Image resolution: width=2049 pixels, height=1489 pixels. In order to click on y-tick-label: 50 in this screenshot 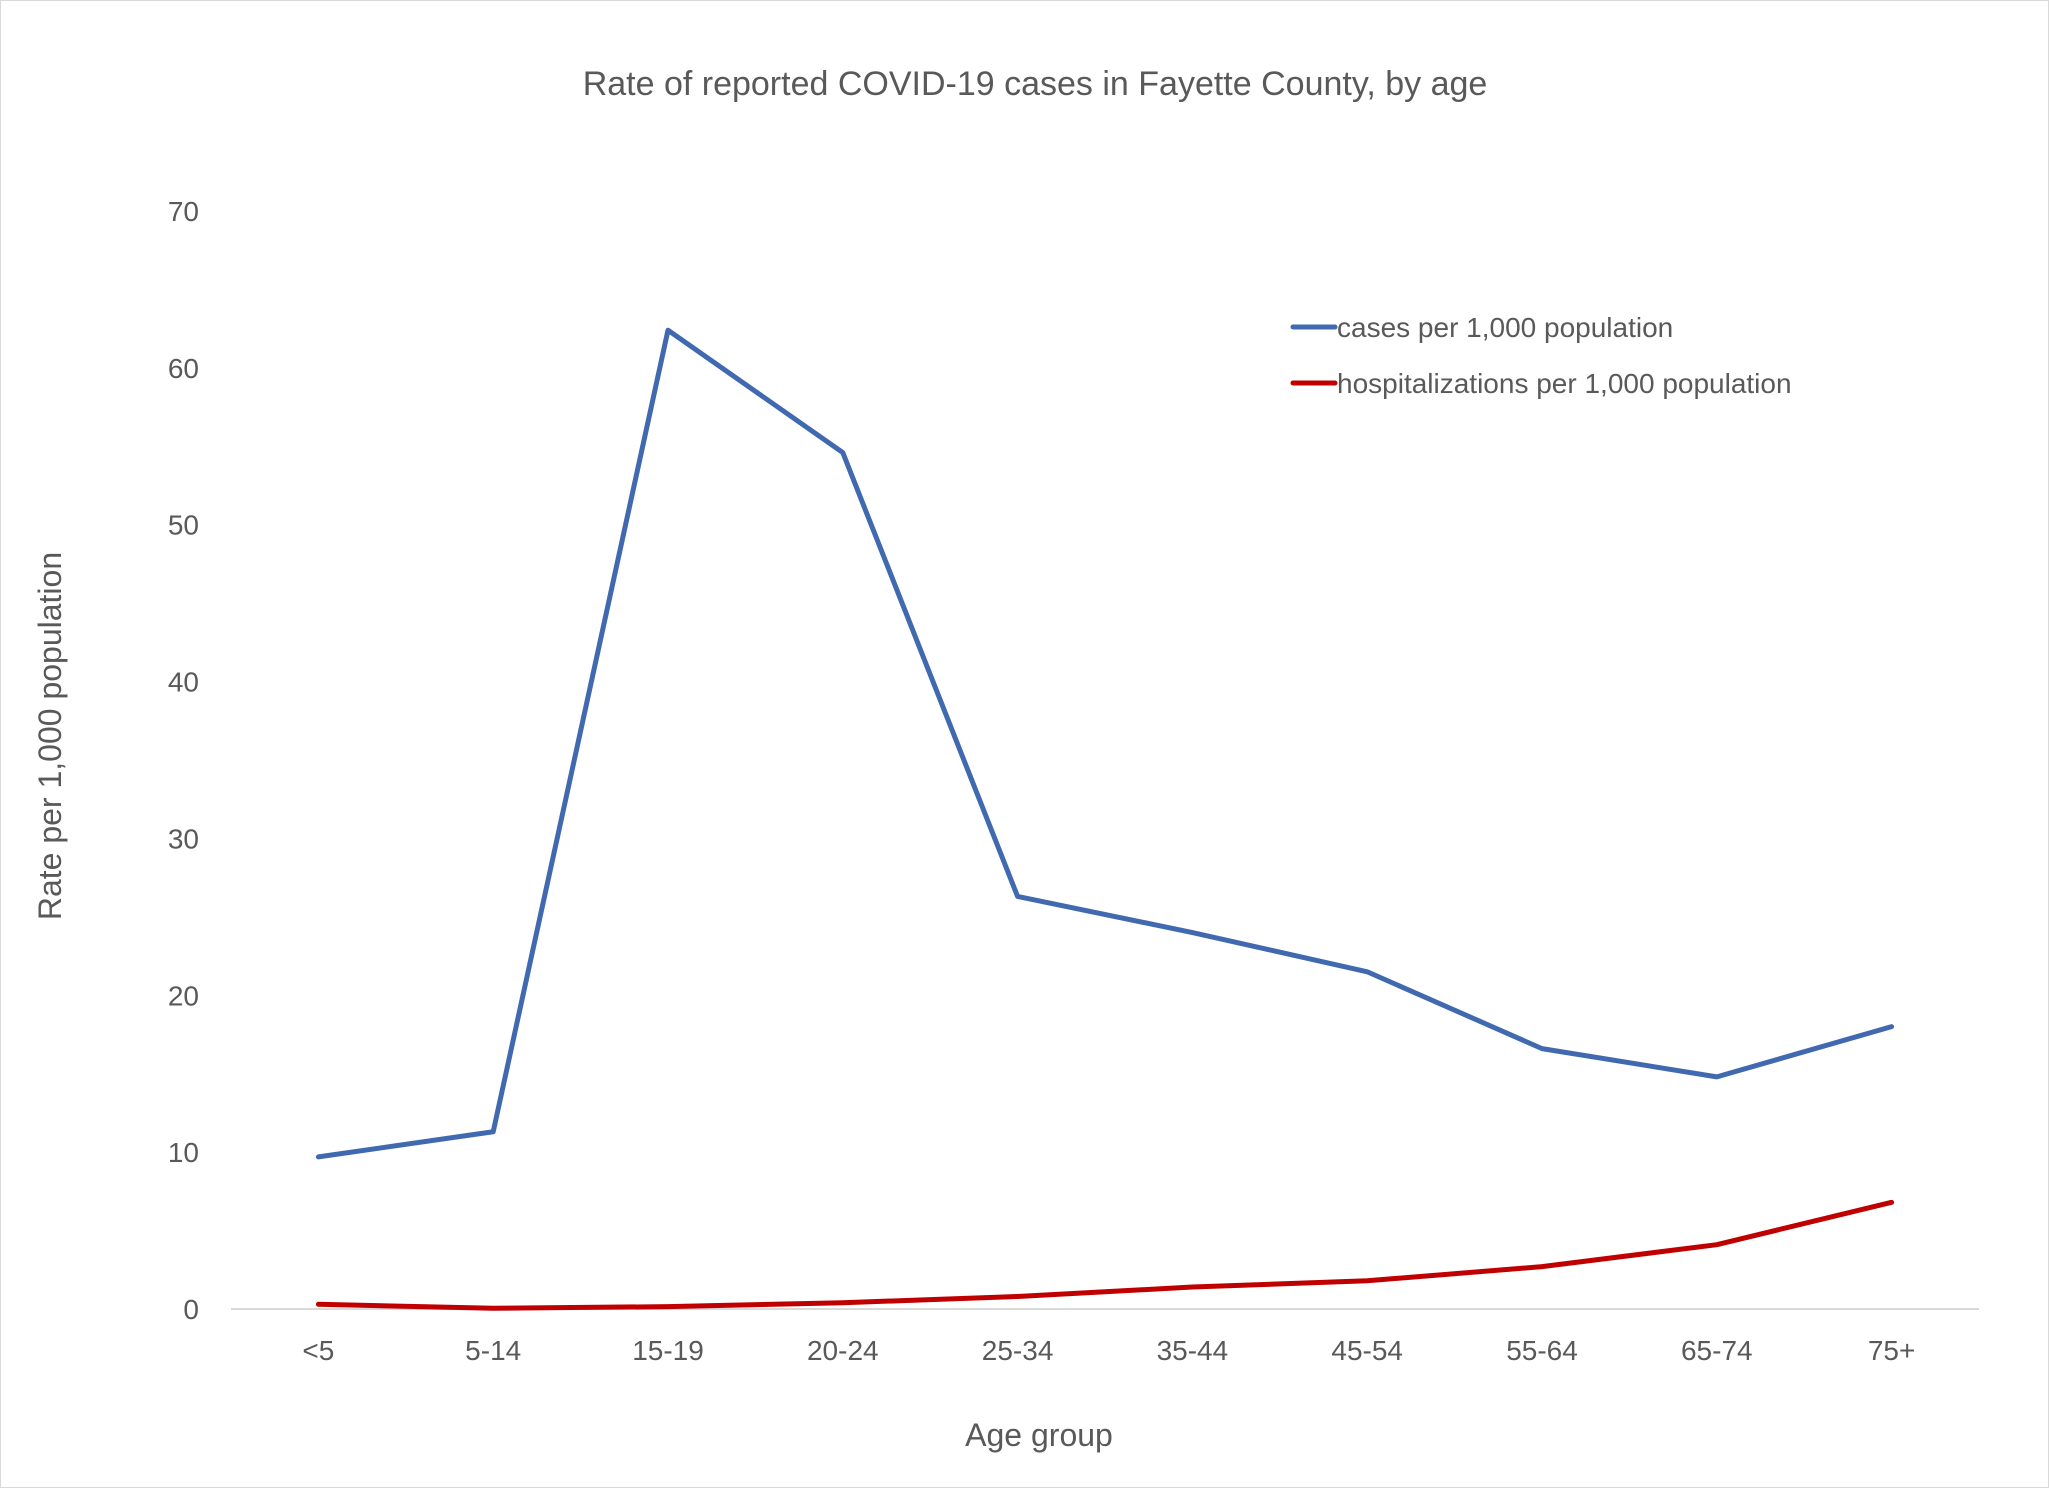, I will do `click(183, 525)`.